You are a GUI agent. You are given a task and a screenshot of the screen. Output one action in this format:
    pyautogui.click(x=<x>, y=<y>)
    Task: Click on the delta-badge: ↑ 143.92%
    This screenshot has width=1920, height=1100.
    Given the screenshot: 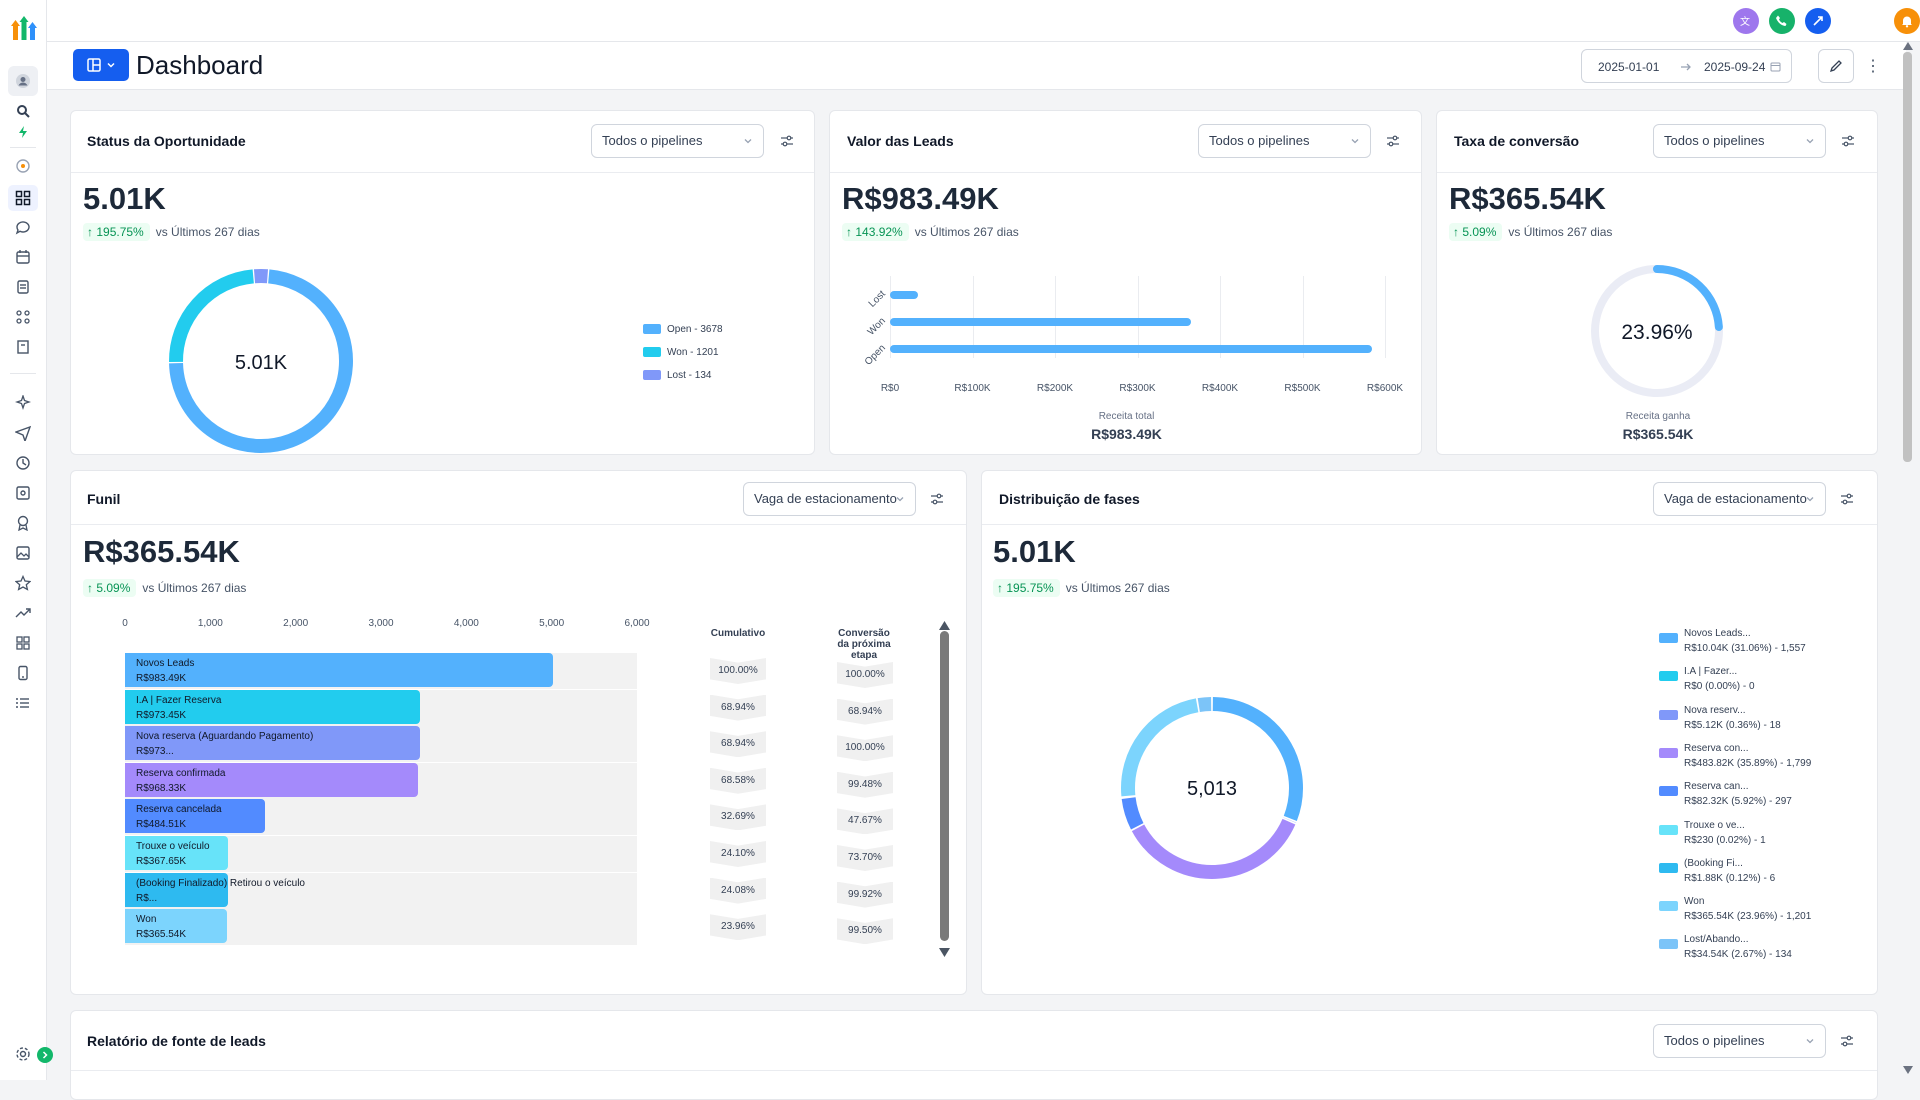 What is the action you would take?
    pyautogui.click(x=875, y=232)
    